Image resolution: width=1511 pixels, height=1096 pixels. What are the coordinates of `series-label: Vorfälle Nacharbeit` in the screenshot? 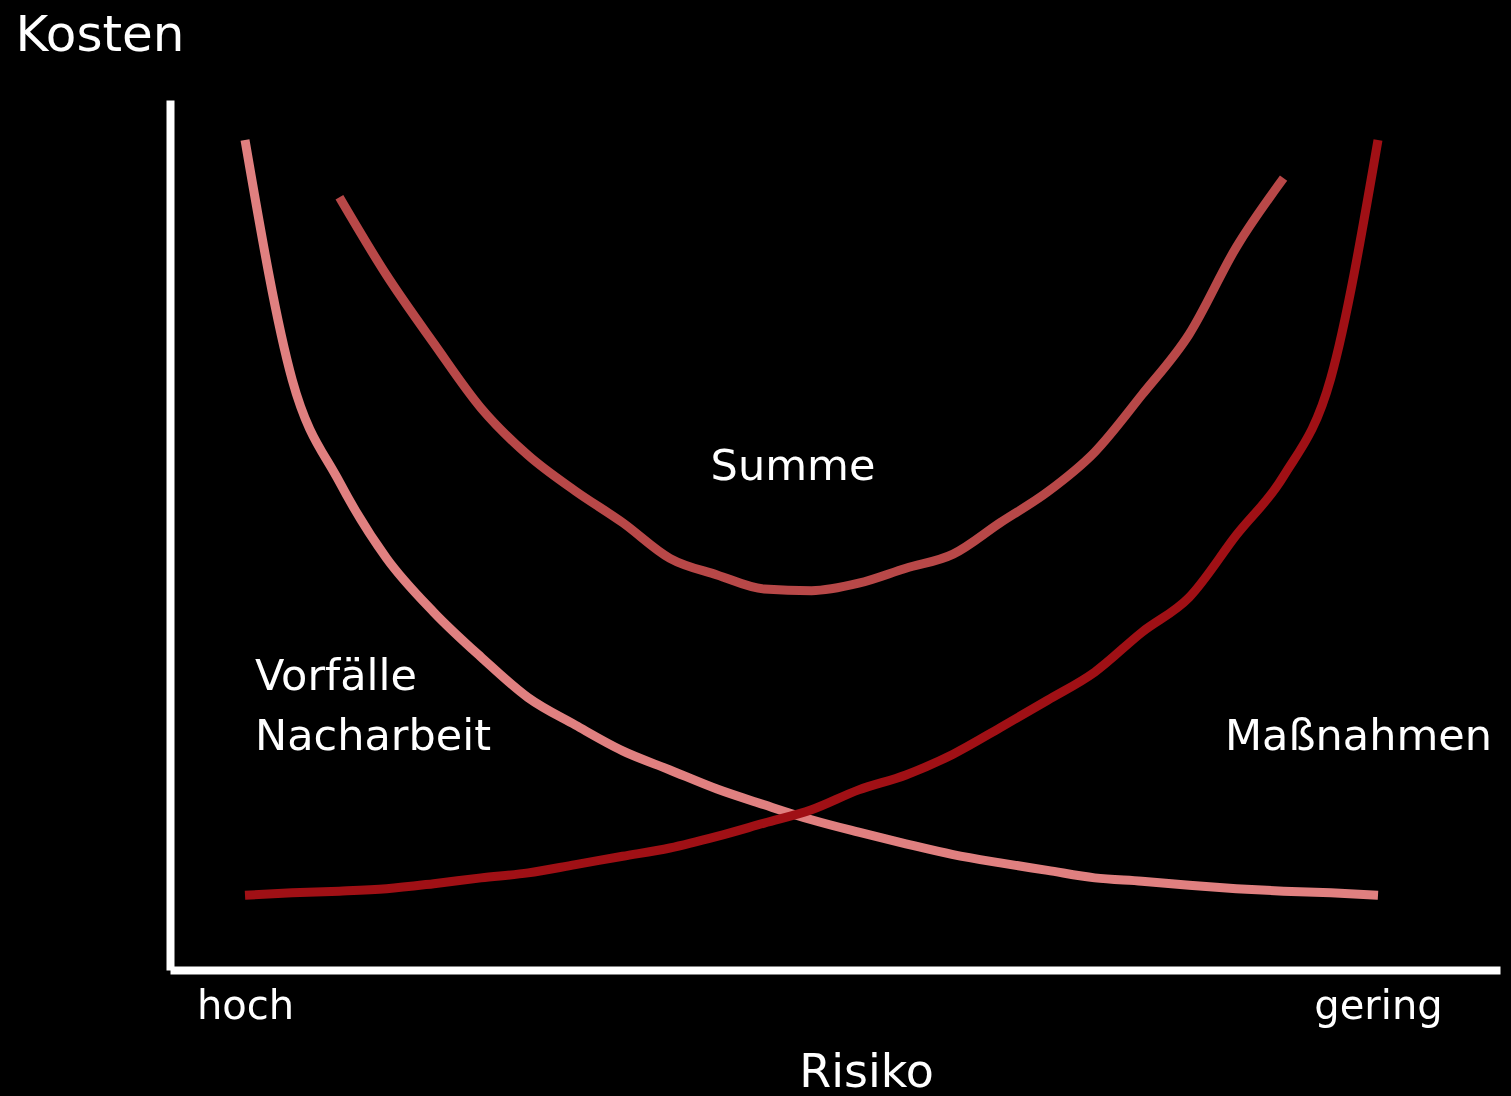 It's located at (373, 705).